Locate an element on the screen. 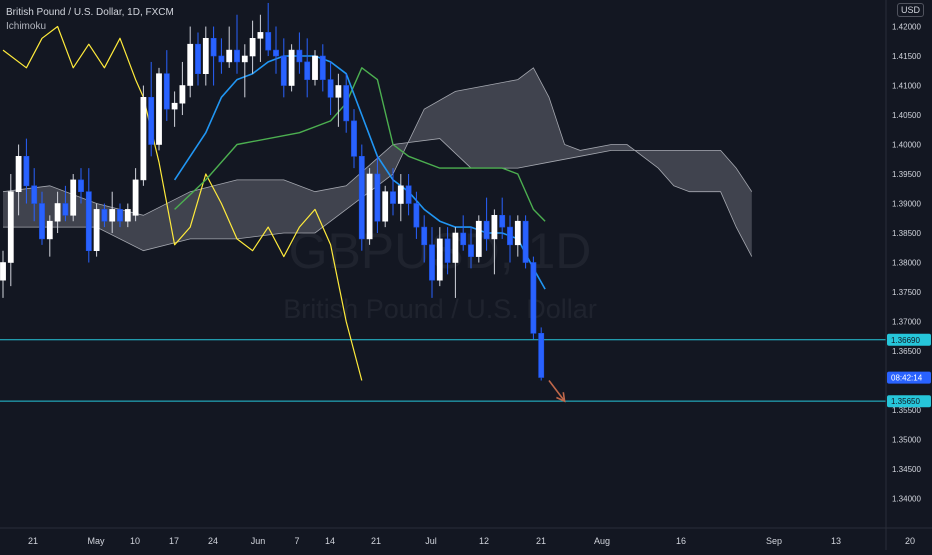 The height and width of the screenshot is (555, 932). currency-button: USD is located at coordinates (910, 10).